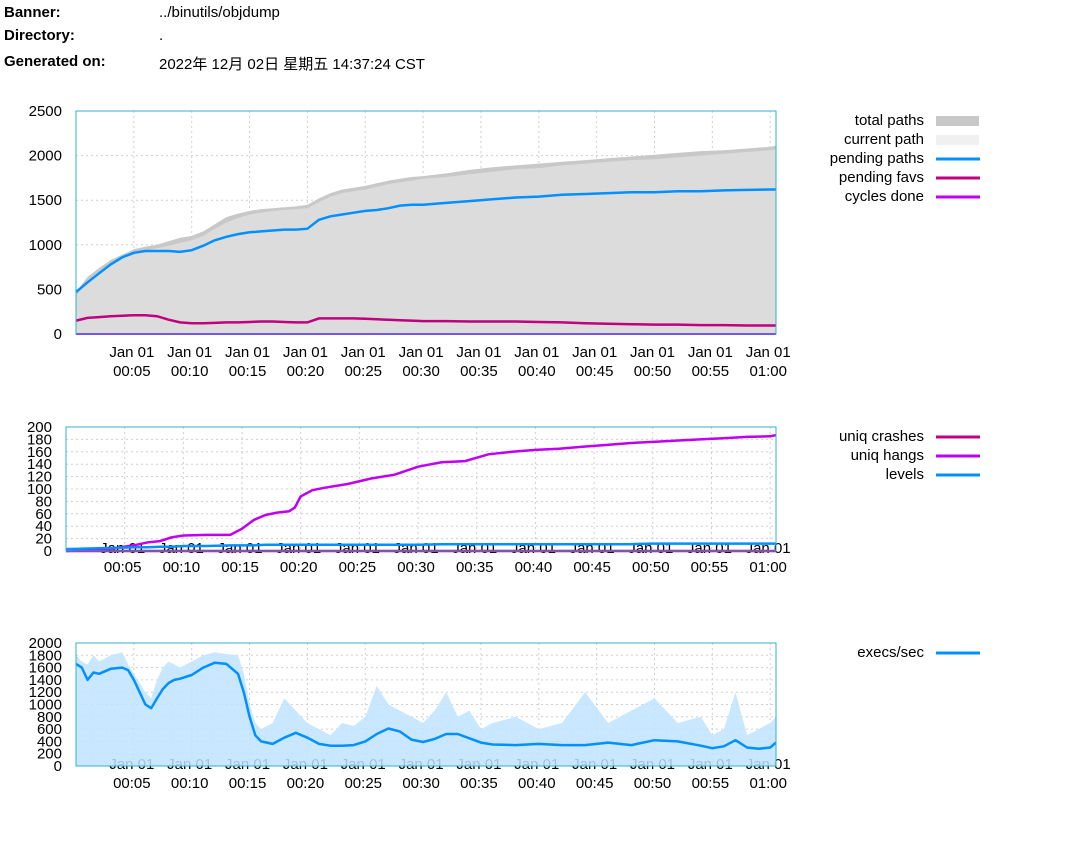 The height and width of the screenshot is (852, 1076). What do you see at coordinates (421, 493) in the screenshot?
I see `series-uniq-hangs` at bounding box center [421, 493].